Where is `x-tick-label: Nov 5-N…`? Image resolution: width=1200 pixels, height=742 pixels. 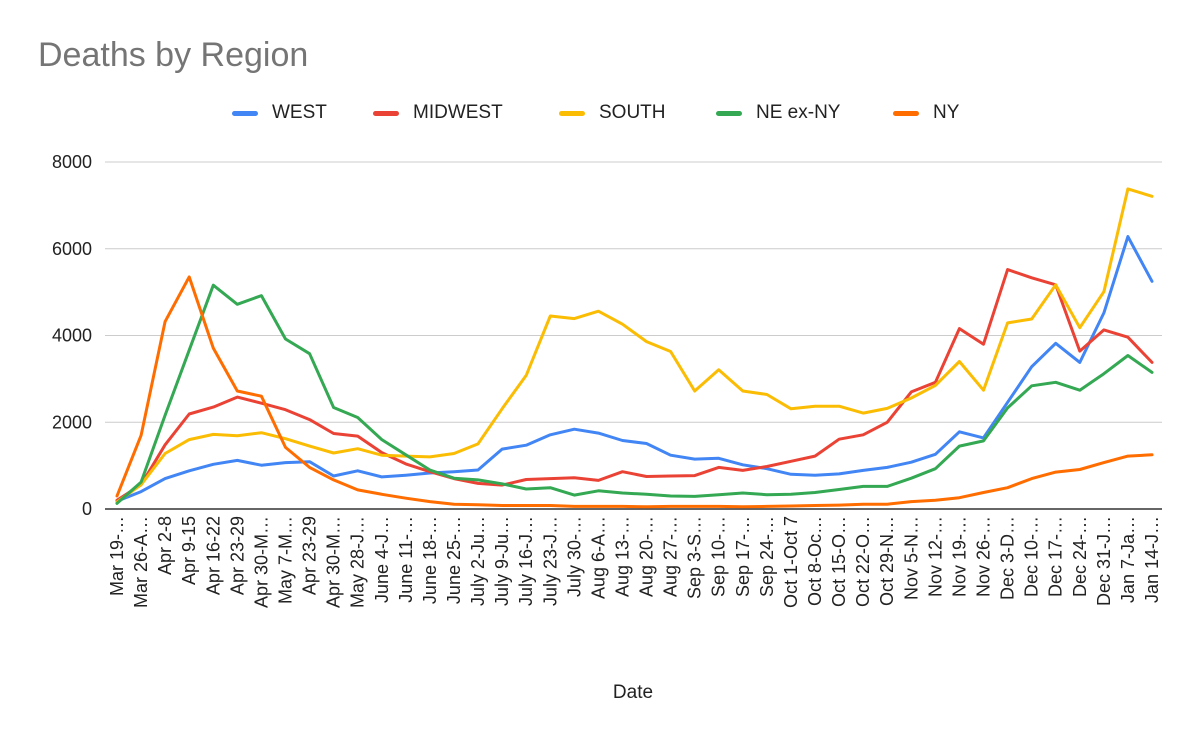
x-tick-label: Nov 5-N… is located at coordinates (911, 558).